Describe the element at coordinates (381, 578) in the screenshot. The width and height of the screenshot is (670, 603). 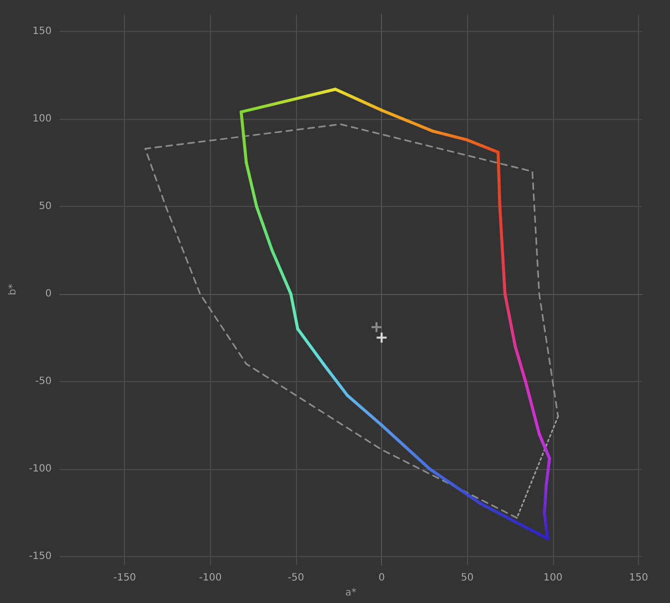
I see `x-tick-label: 0` at that location.